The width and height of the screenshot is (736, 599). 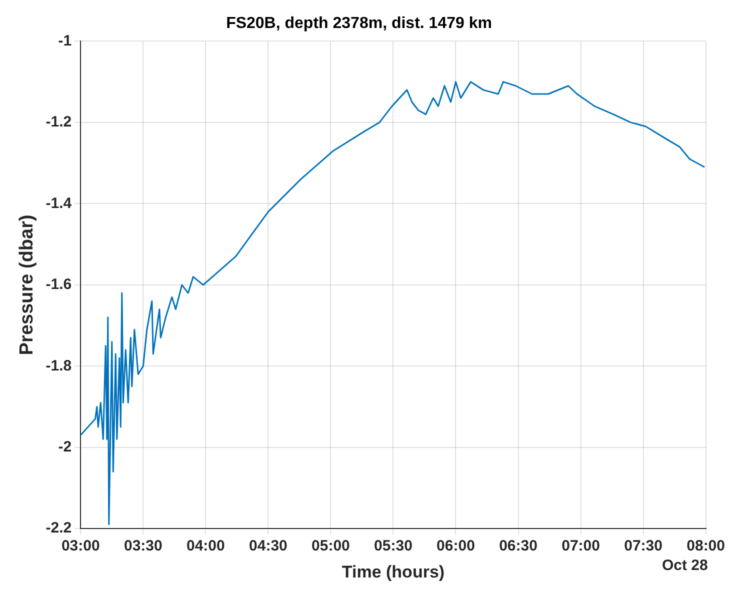 What do you see at coordinates (706, 546) in the screenshot?
I see `x-tick-label: 08:00` at bounding box center [706, 546].